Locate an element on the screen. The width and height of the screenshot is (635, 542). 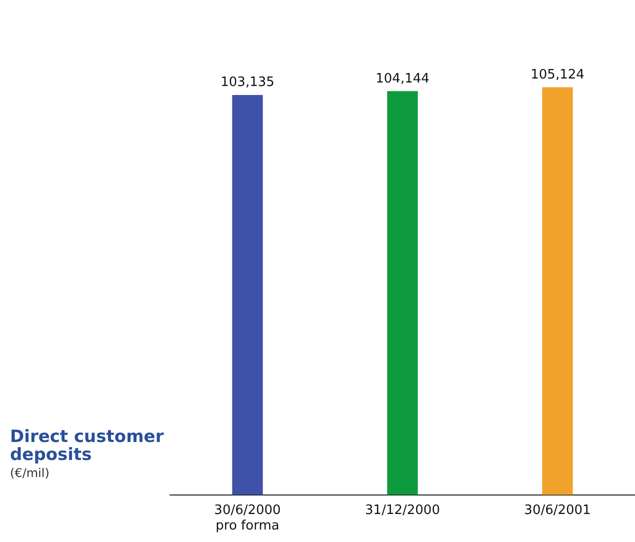
text: (€/mil) is located at coordinates (30, 473).